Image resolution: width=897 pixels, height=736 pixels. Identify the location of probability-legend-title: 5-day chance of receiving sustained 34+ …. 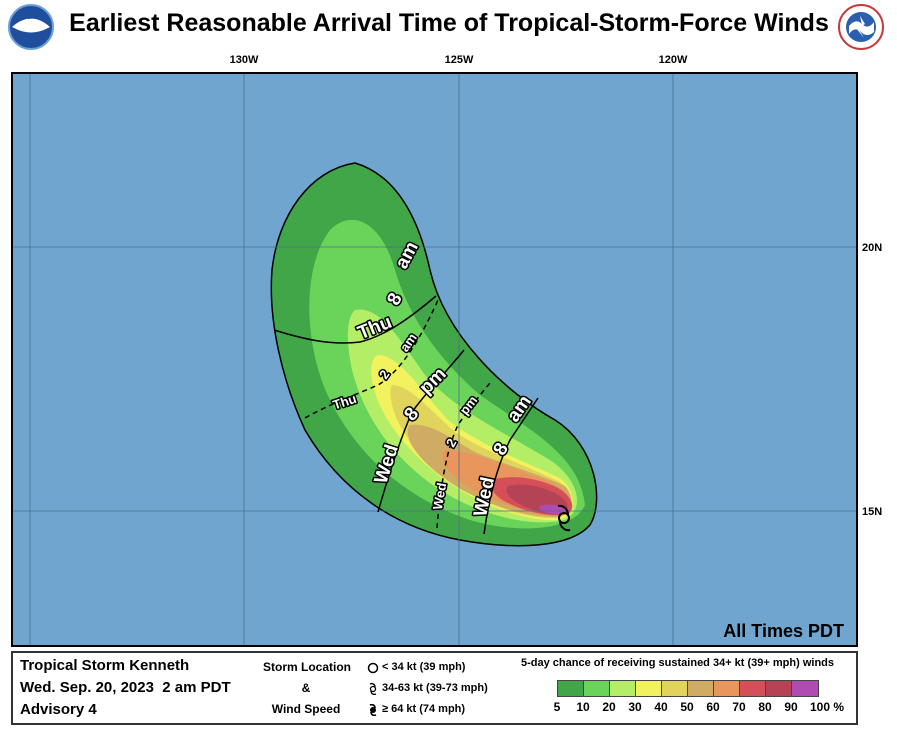
(677, 663).